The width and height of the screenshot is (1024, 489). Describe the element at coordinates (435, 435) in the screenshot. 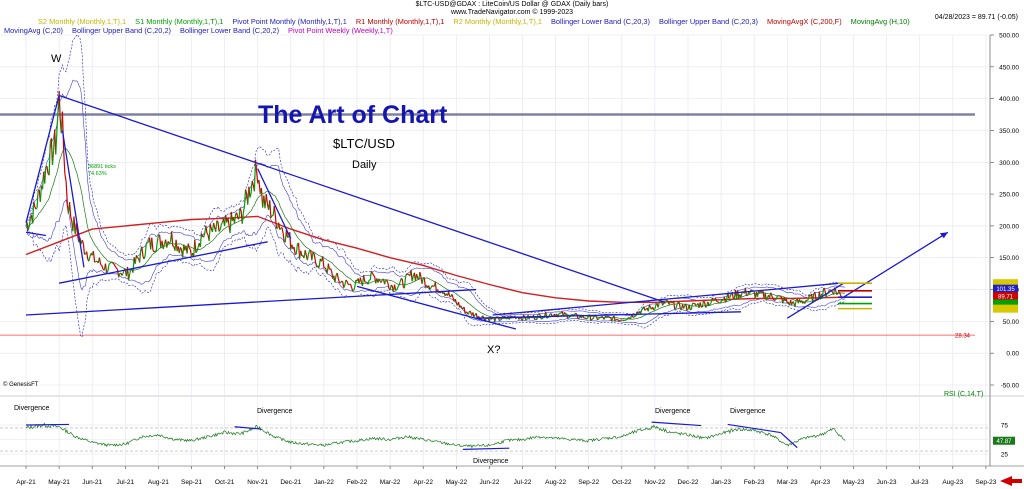

I see `rsi-line` at that location.